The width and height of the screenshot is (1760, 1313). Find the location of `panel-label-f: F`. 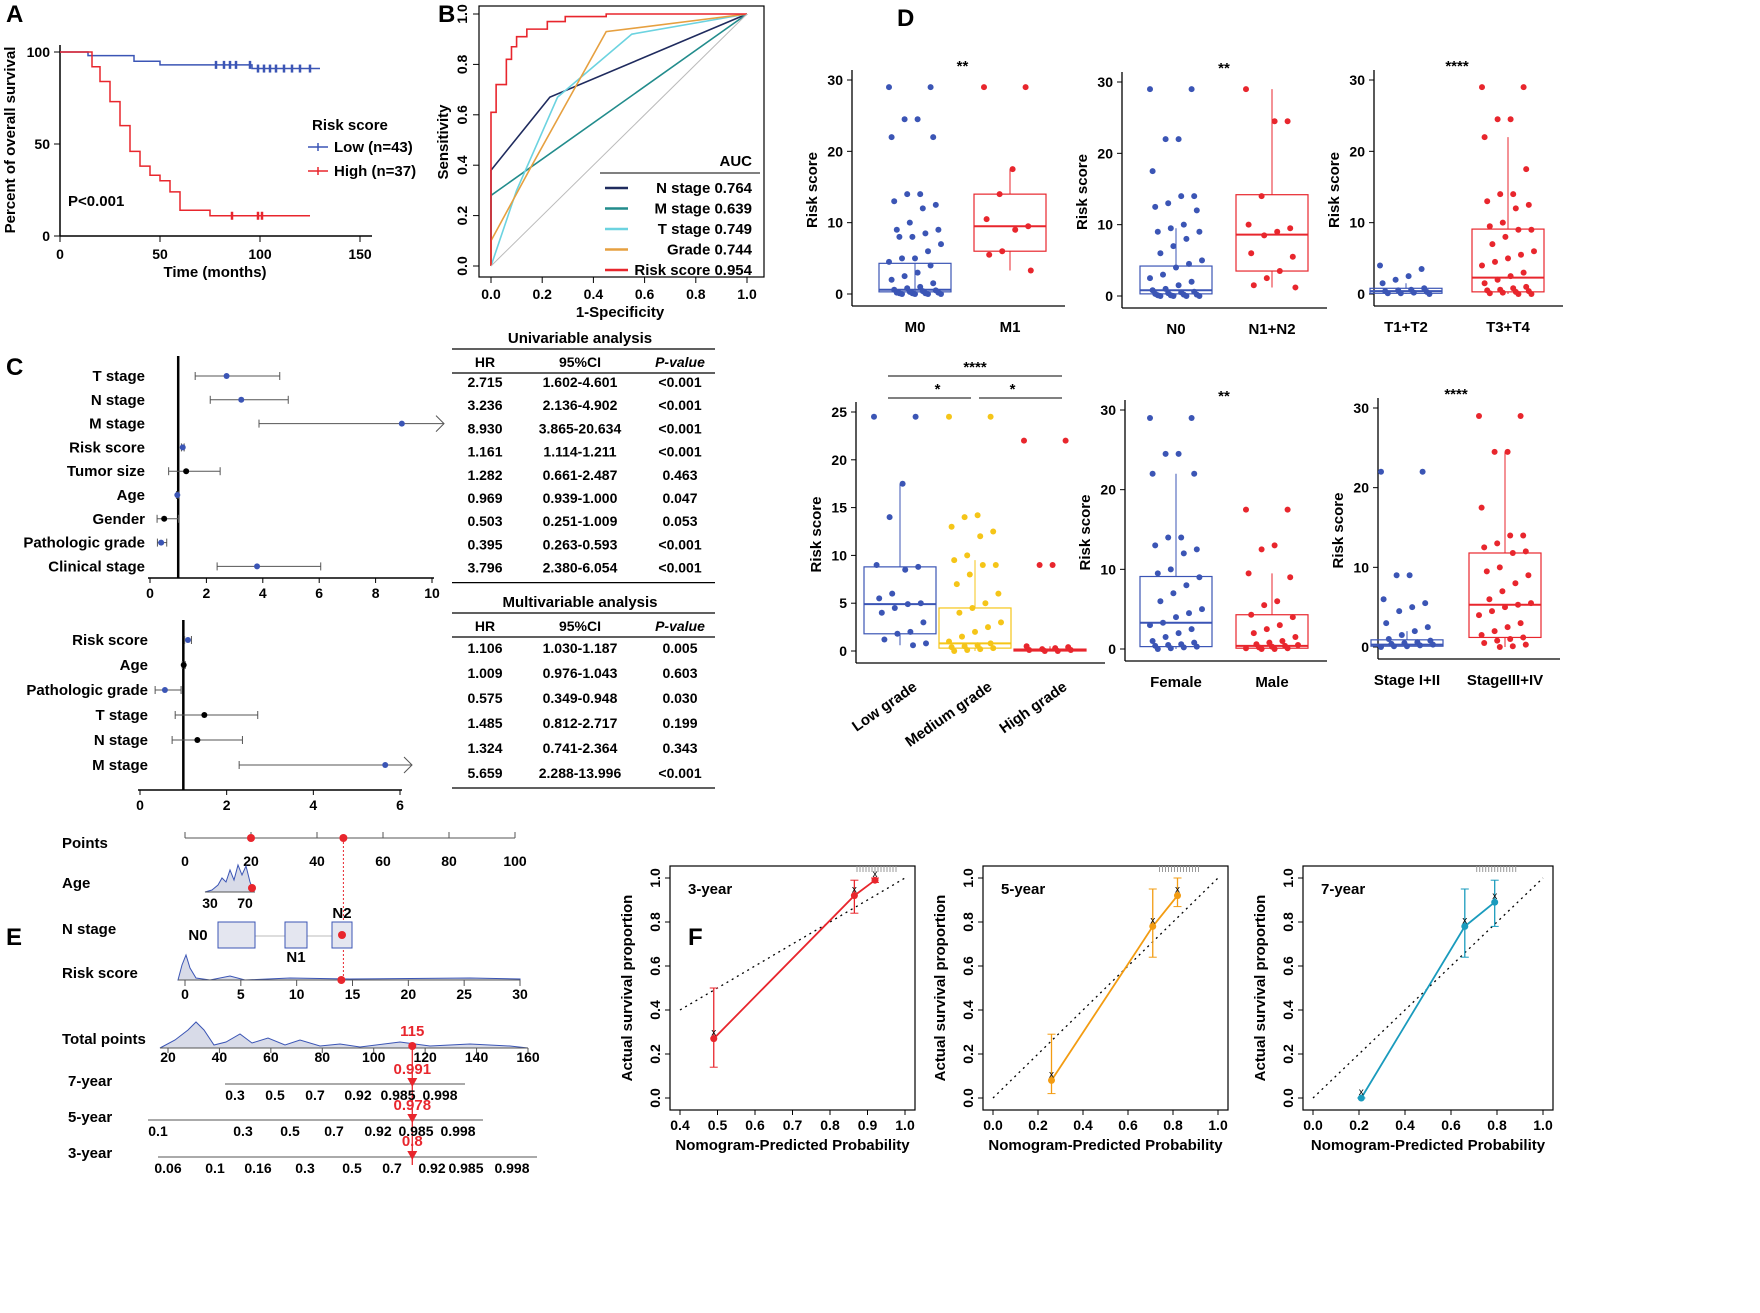

panel-label-f: F is located at coordinates (695, 937).